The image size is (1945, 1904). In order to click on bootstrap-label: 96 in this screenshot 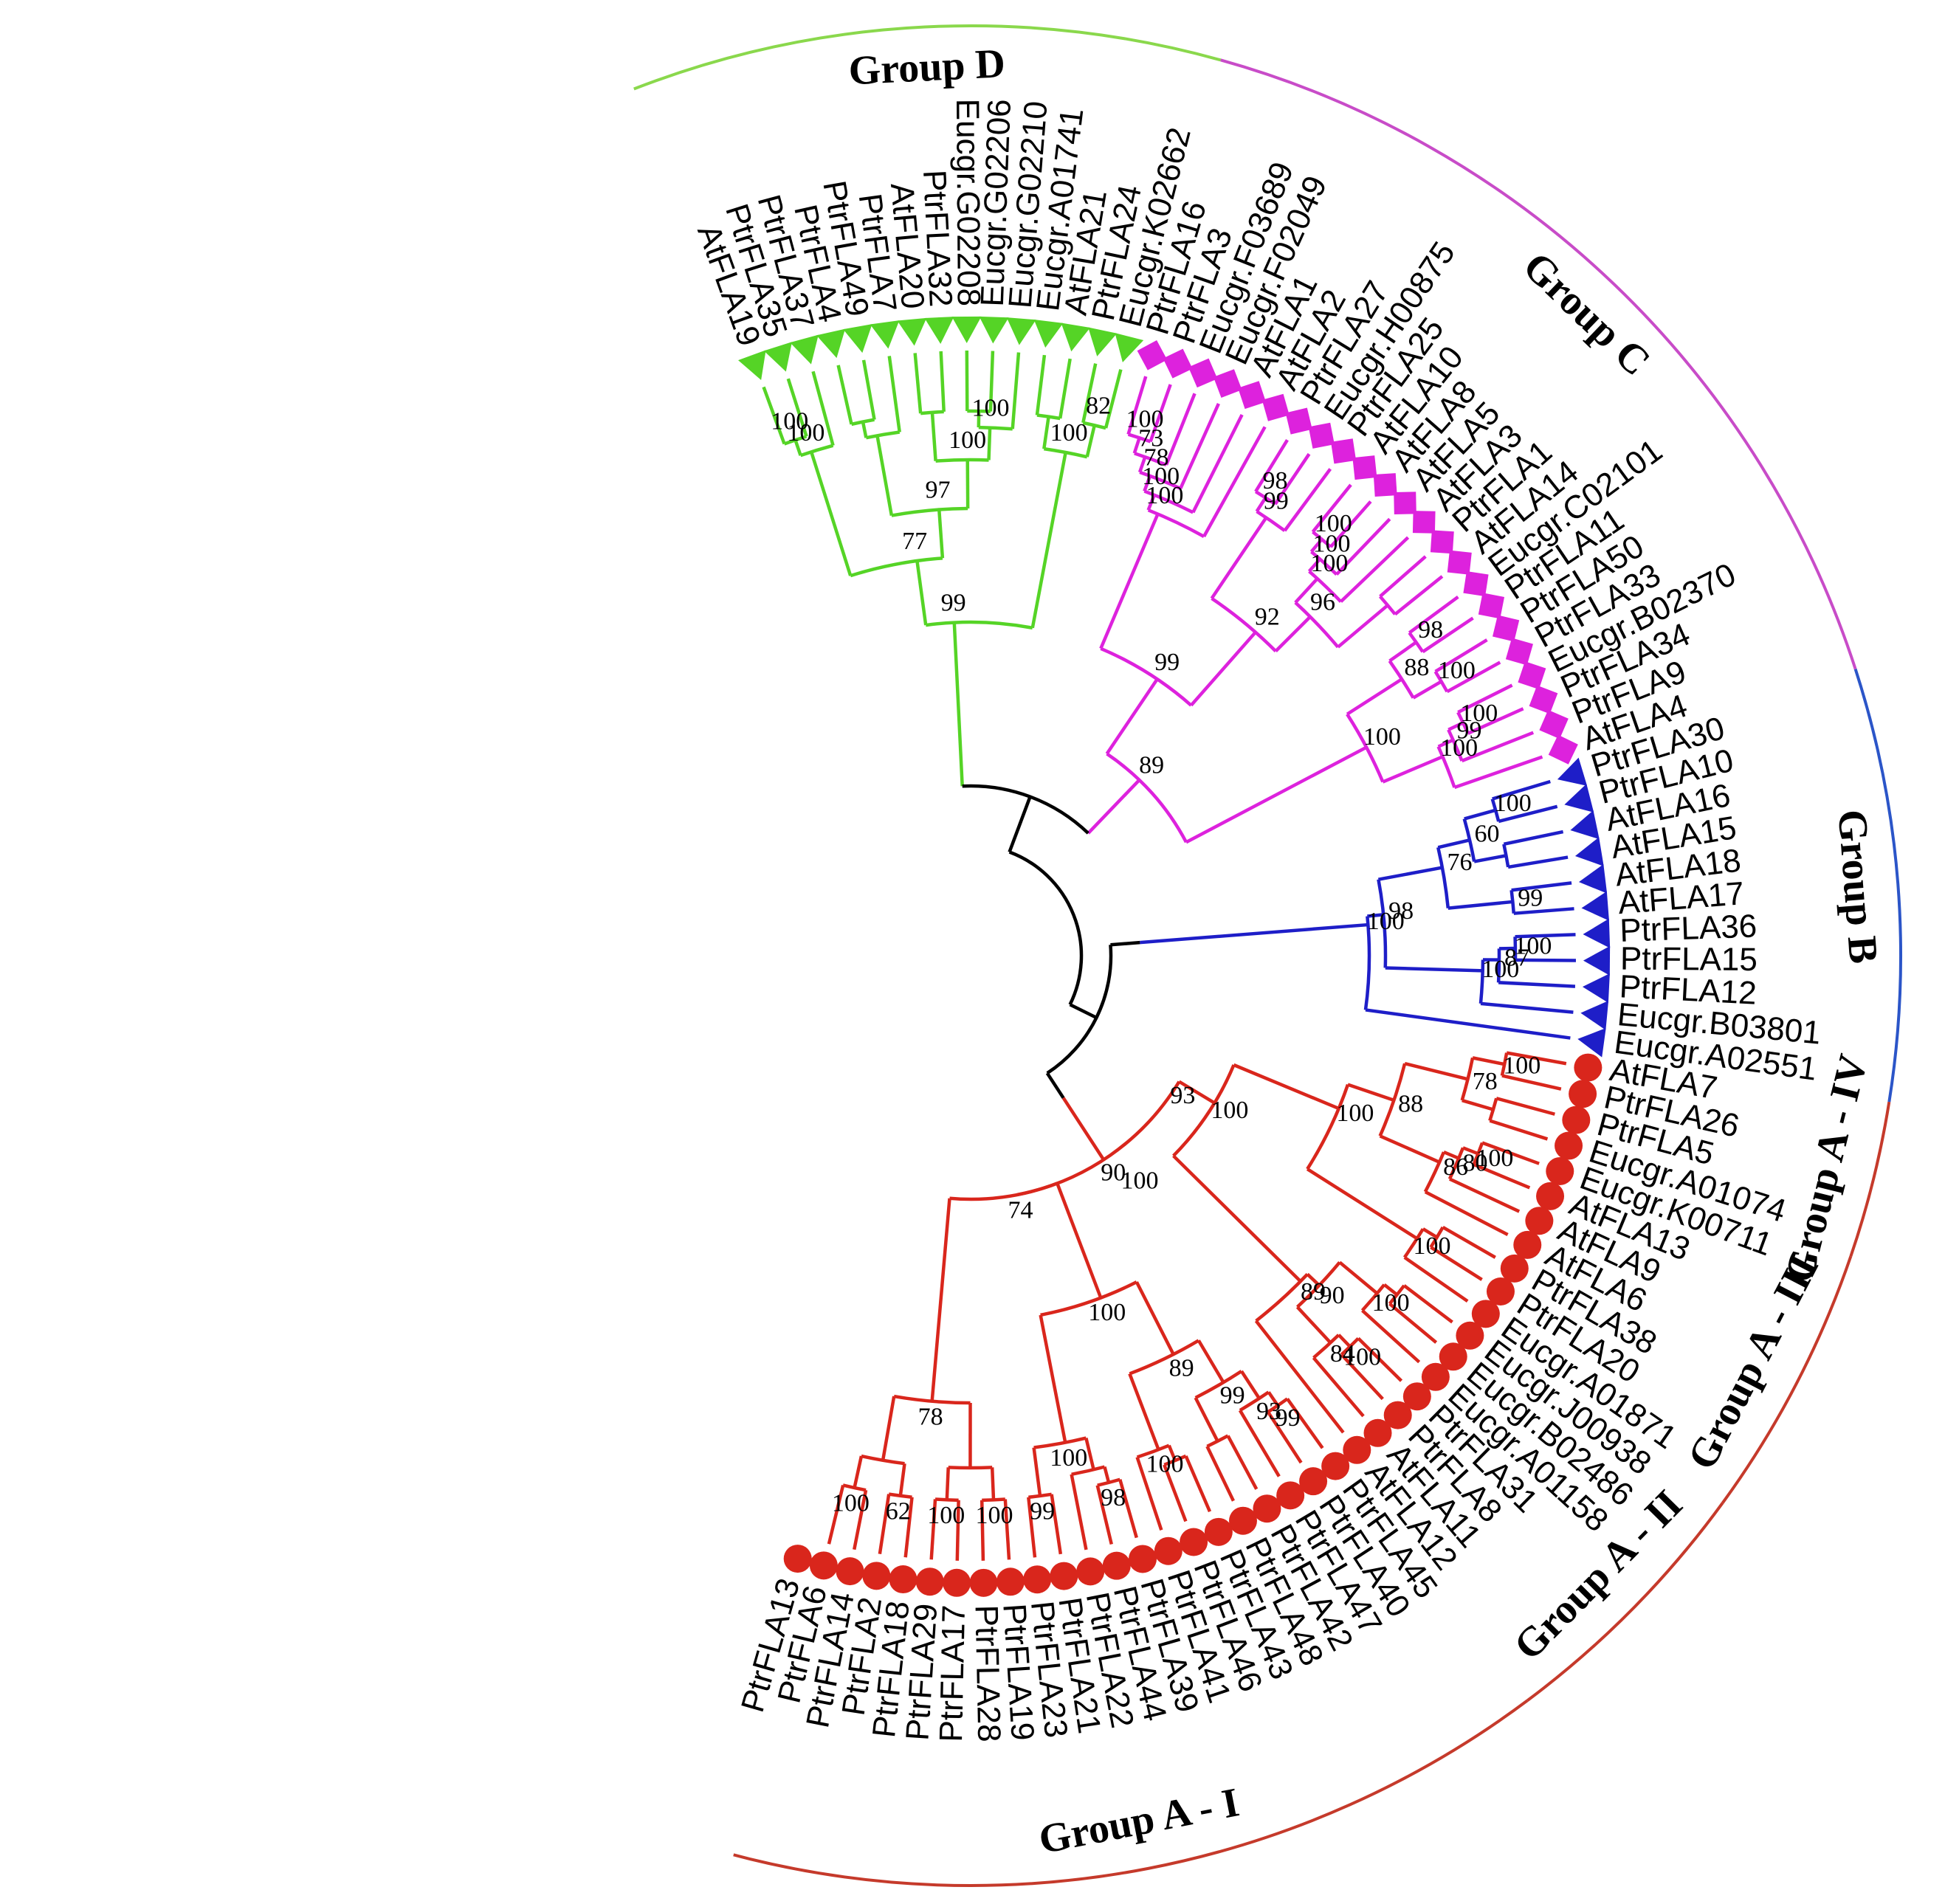, I will do `click(1322, 602)`.